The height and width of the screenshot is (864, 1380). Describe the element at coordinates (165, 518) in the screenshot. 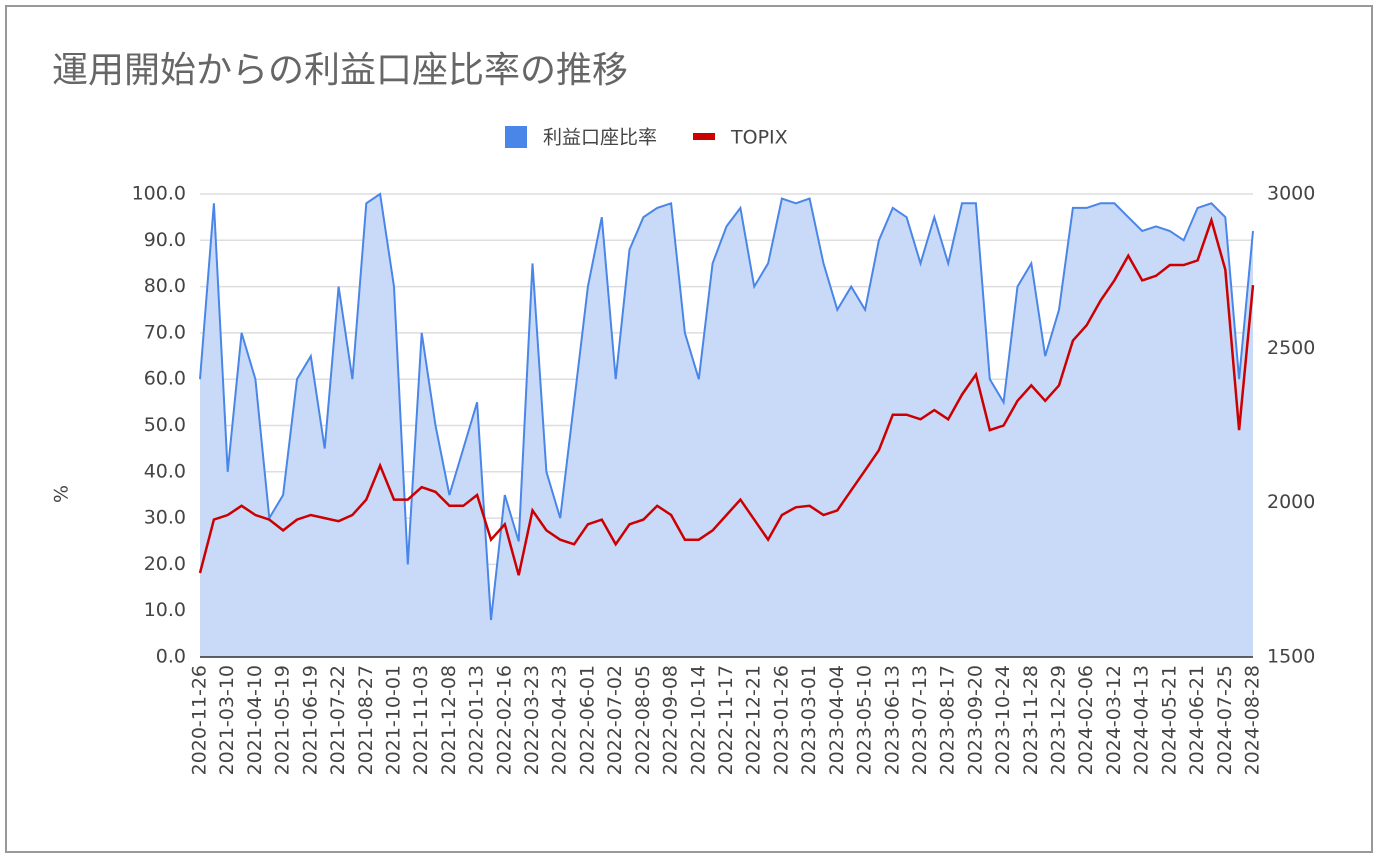

I see `y-tick-label: 30.0` at that location.